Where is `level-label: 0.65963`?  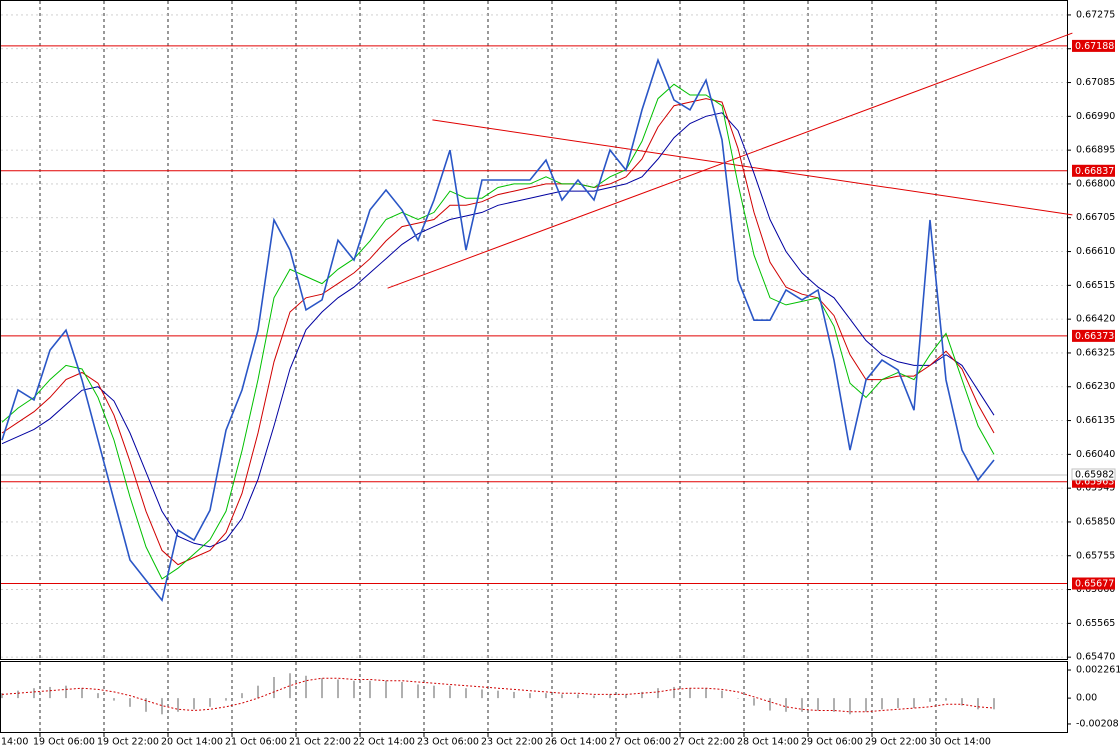
level-label: 0.65963 is located at coordinates (1094, 482).